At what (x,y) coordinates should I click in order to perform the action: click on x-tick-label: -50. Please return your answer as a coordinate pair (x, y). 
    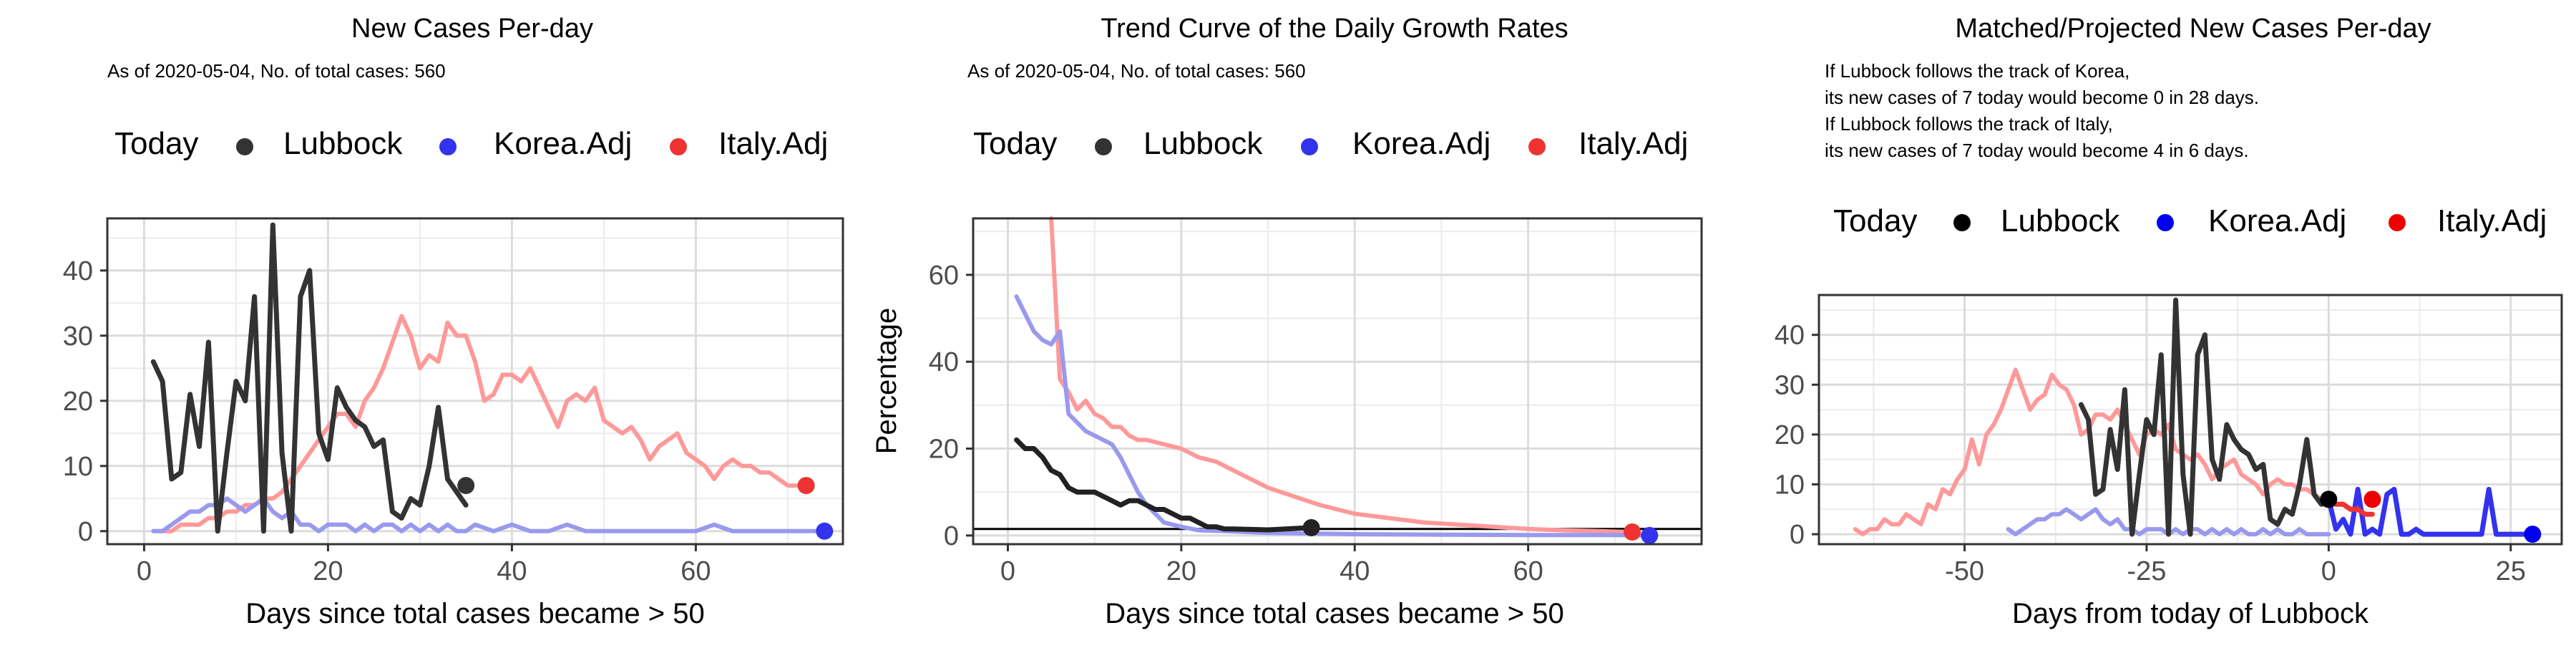
    Looking at the image, I should click on (1964, 571).